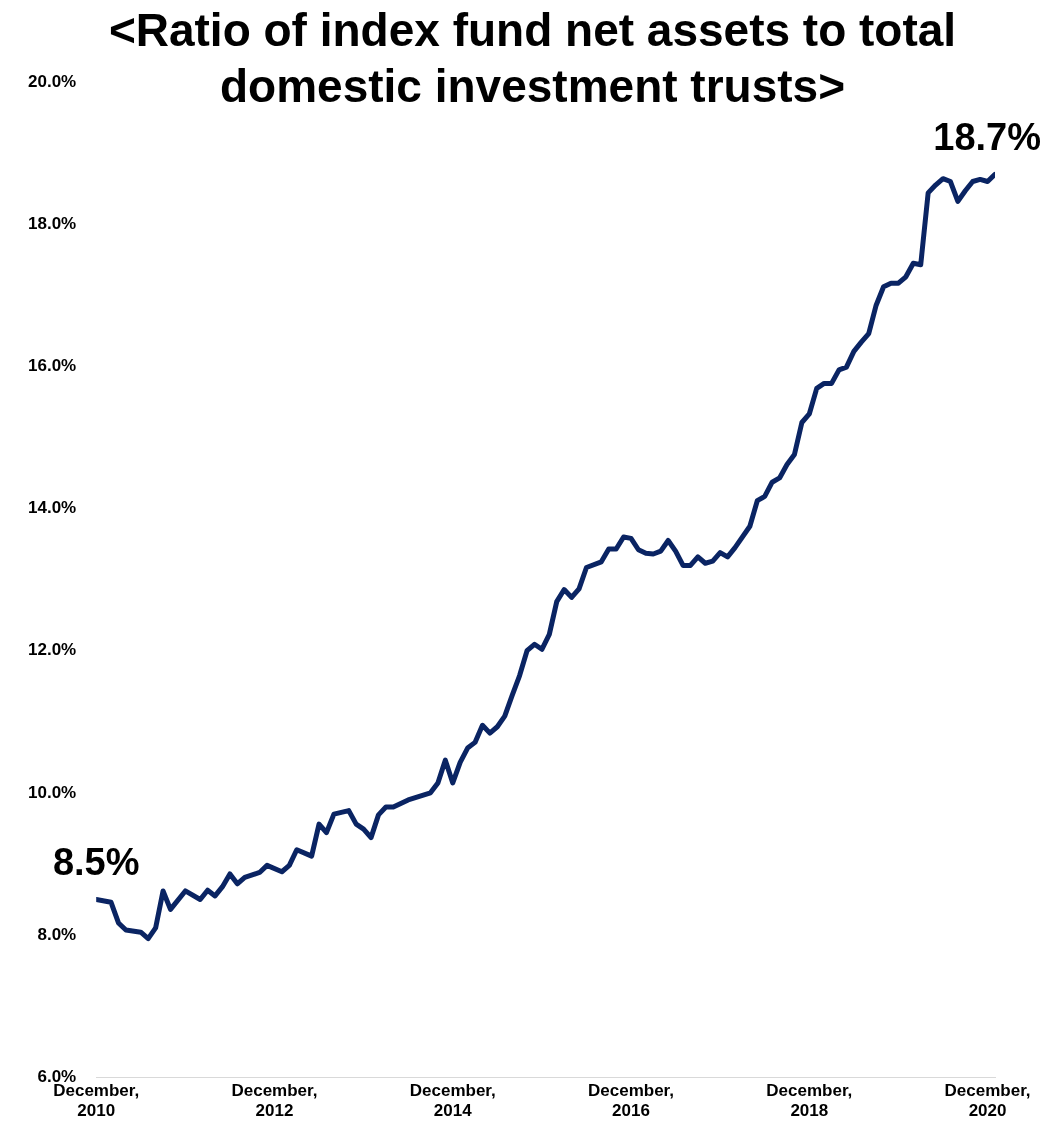  I want to click on chart-title: <Ratio of index fund net assets to total domestic investment trusts>, so click(532, 58).